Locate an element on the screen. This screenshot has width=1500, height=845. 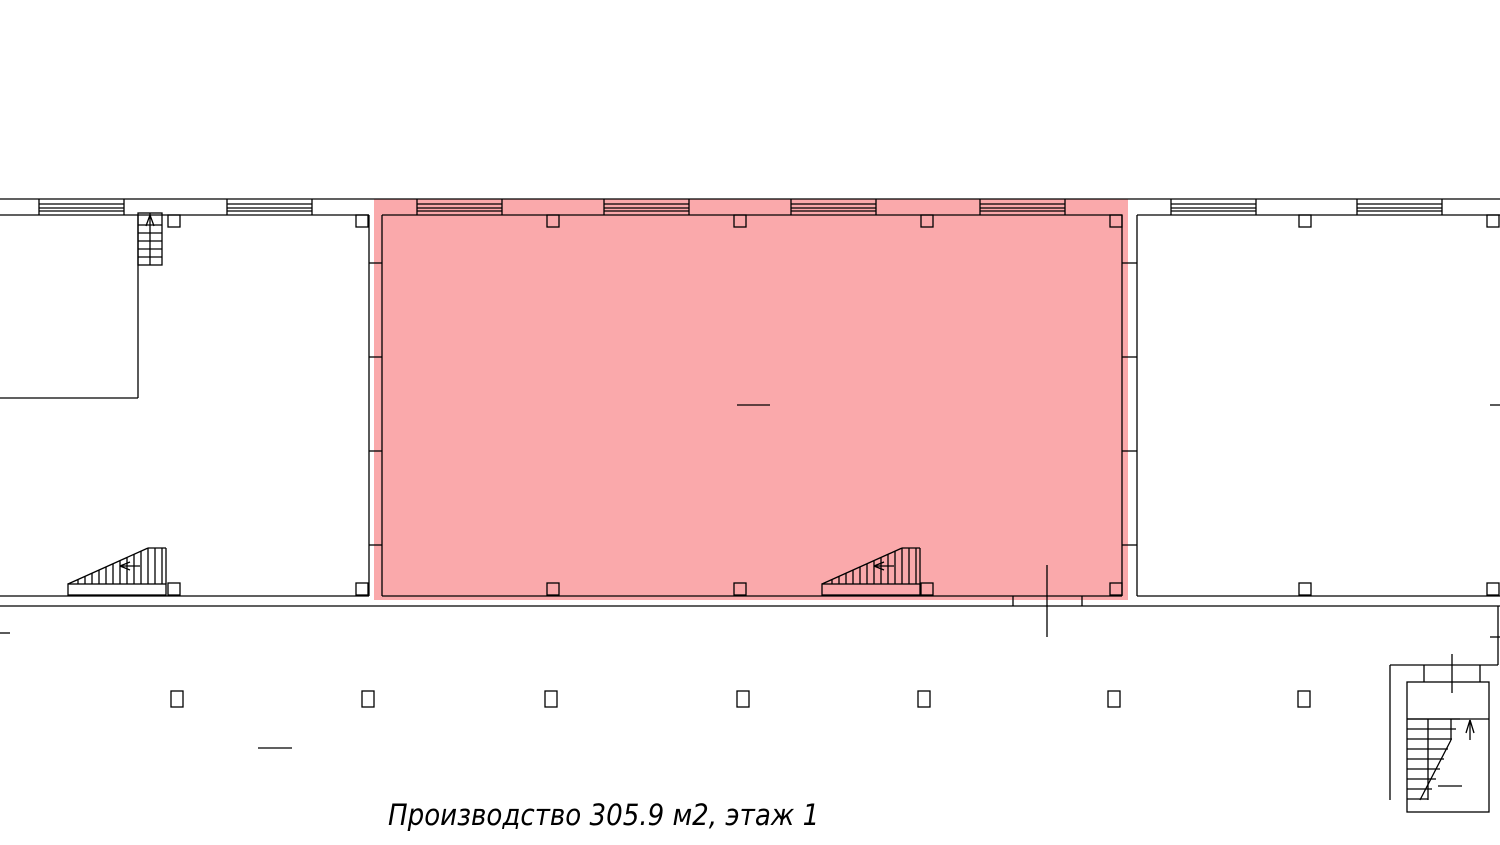
room-caption: Производство 305.9 м2, этаж 1 is located at coordinates (604, 815).